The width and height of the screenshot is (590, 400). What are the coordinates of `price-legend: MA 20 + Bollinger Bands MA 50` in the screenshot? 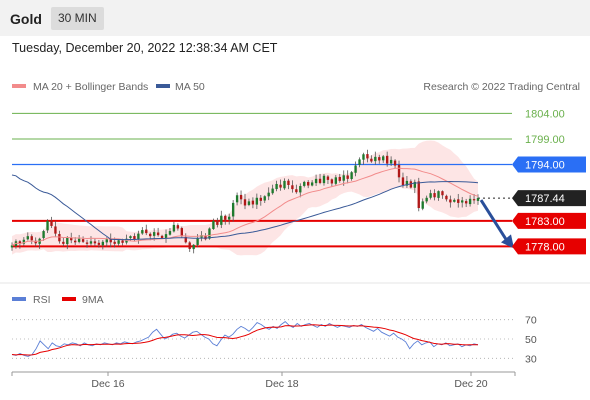 It's located at (108, 87).